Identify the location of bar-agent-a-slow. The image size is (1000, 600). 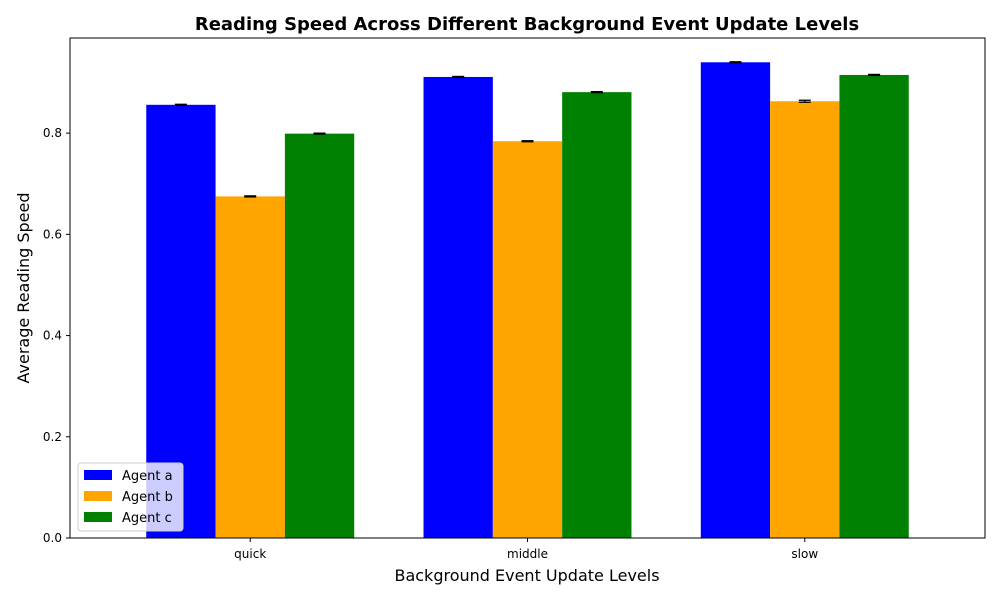
(735, 300).